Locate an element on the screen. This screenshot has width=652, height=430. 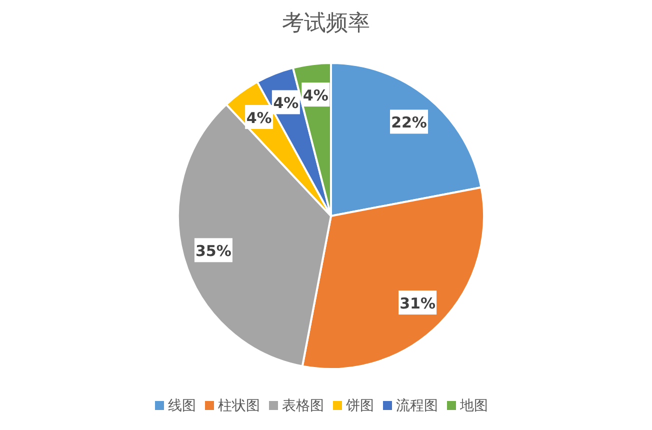
legend-label: 表格图 is located at coordinates (303, 406).